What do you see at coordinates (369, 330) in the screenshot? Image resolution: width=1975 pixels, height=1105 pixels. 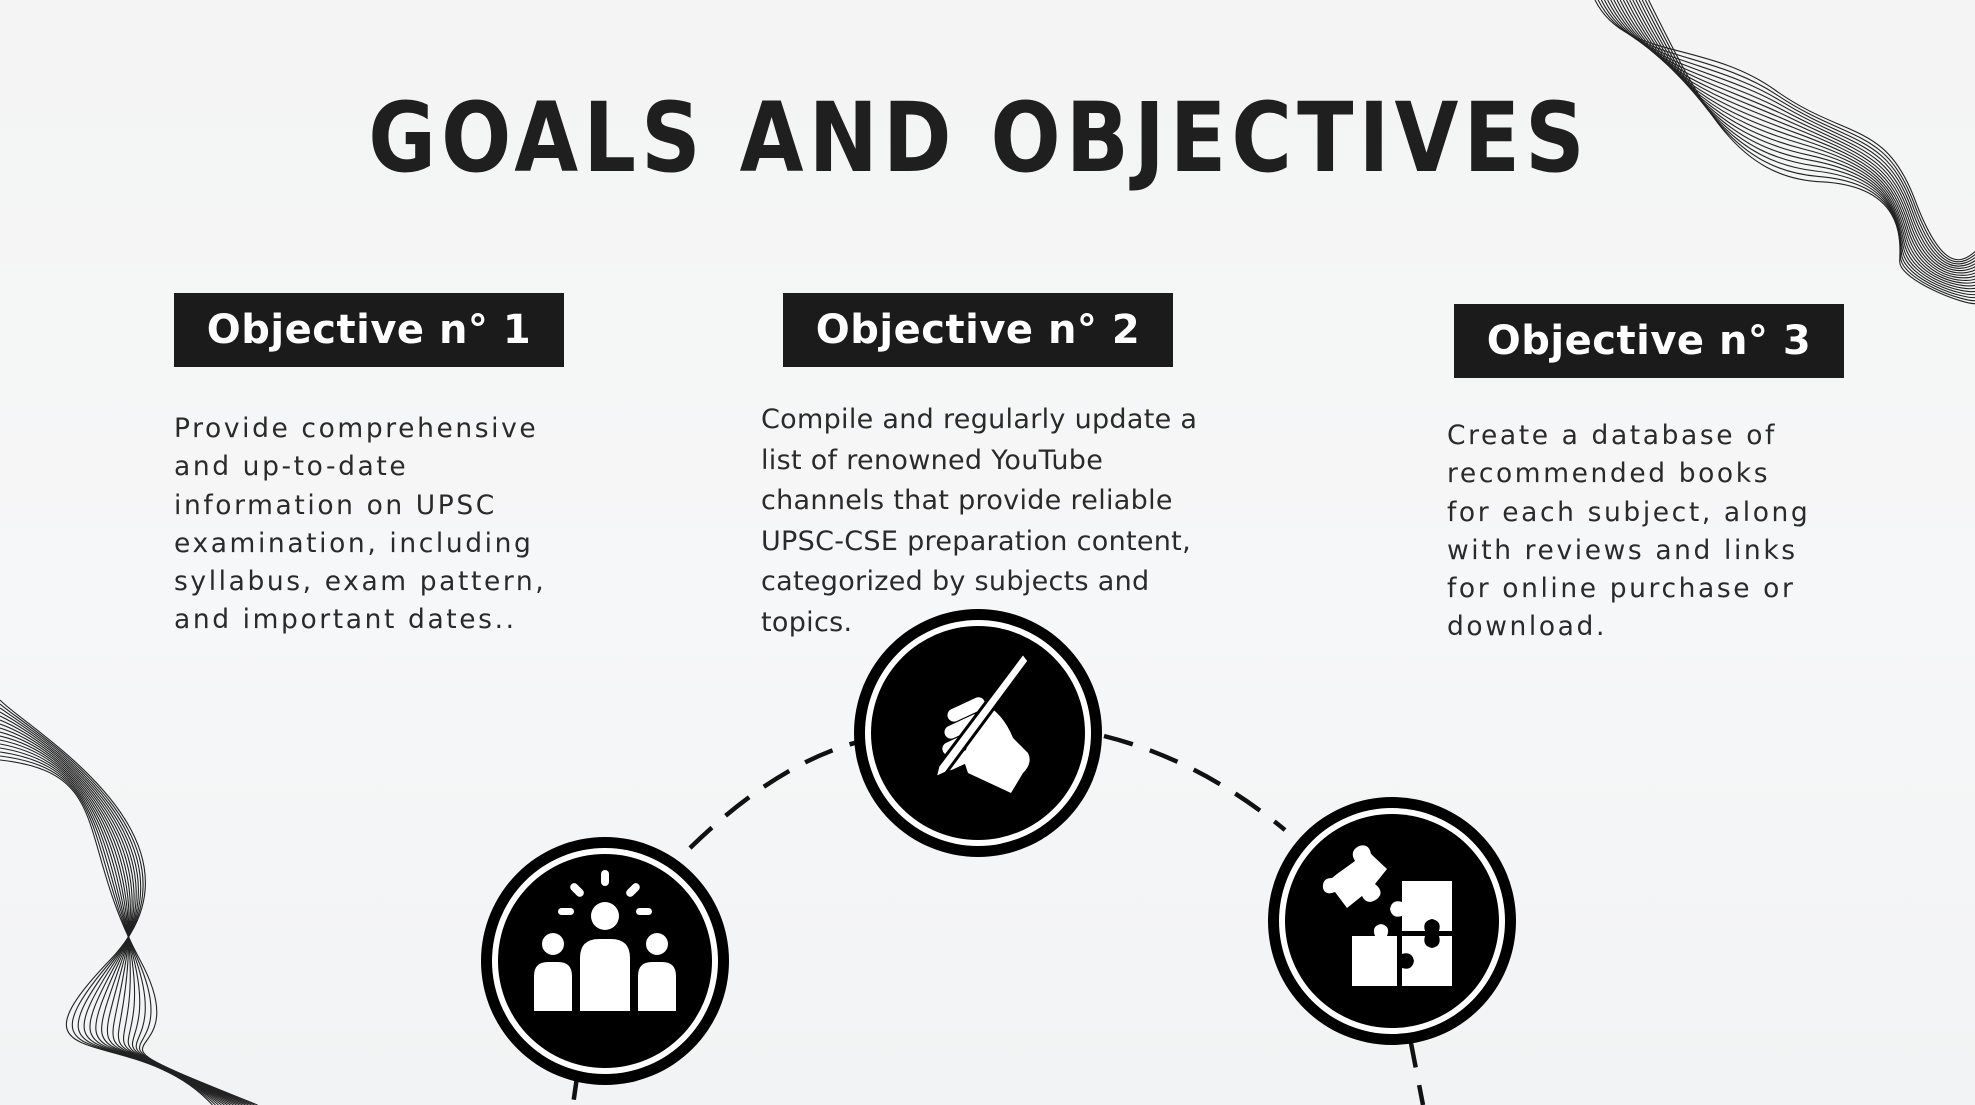 I see `objective-1-label: Objective n° 1` at bounding box center [369, 330].